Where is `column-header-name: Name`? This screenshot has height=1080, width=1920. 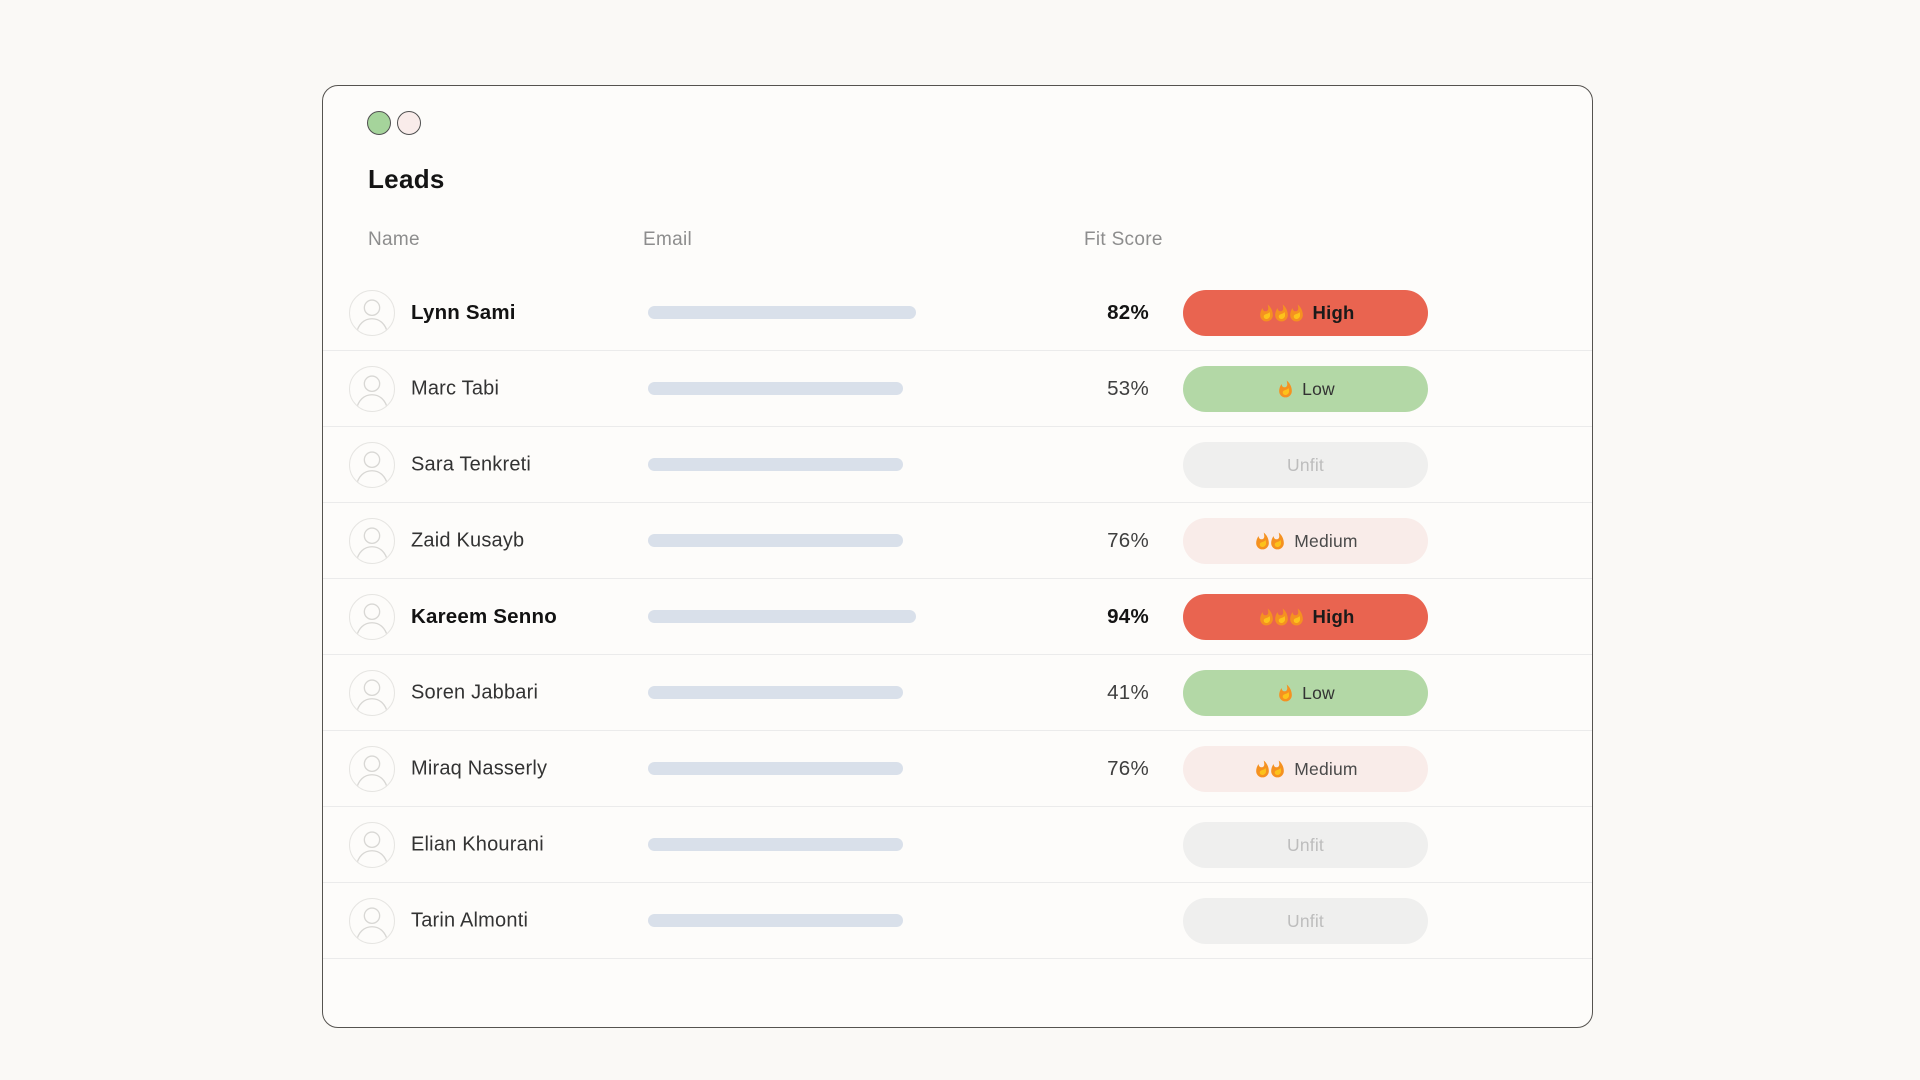
column-header-name: Name is located at coordinates (394, 239).